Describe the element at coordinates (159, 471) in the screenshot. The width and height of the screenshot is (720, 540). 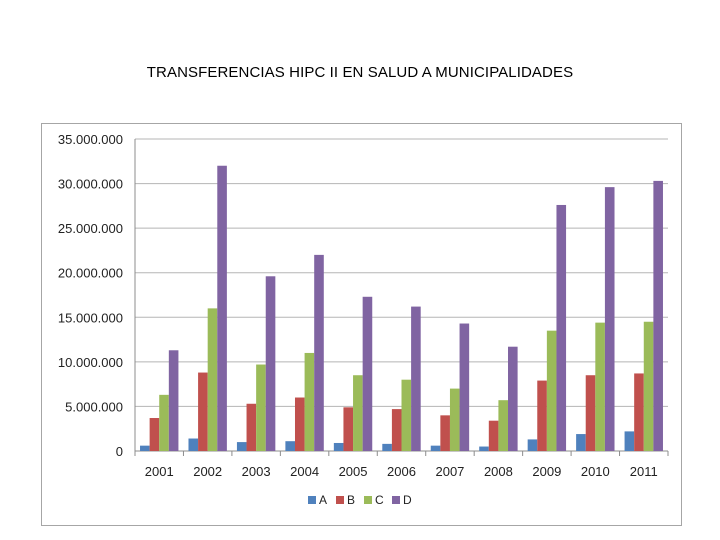
I see `x-tick-label: 2001` at that location.